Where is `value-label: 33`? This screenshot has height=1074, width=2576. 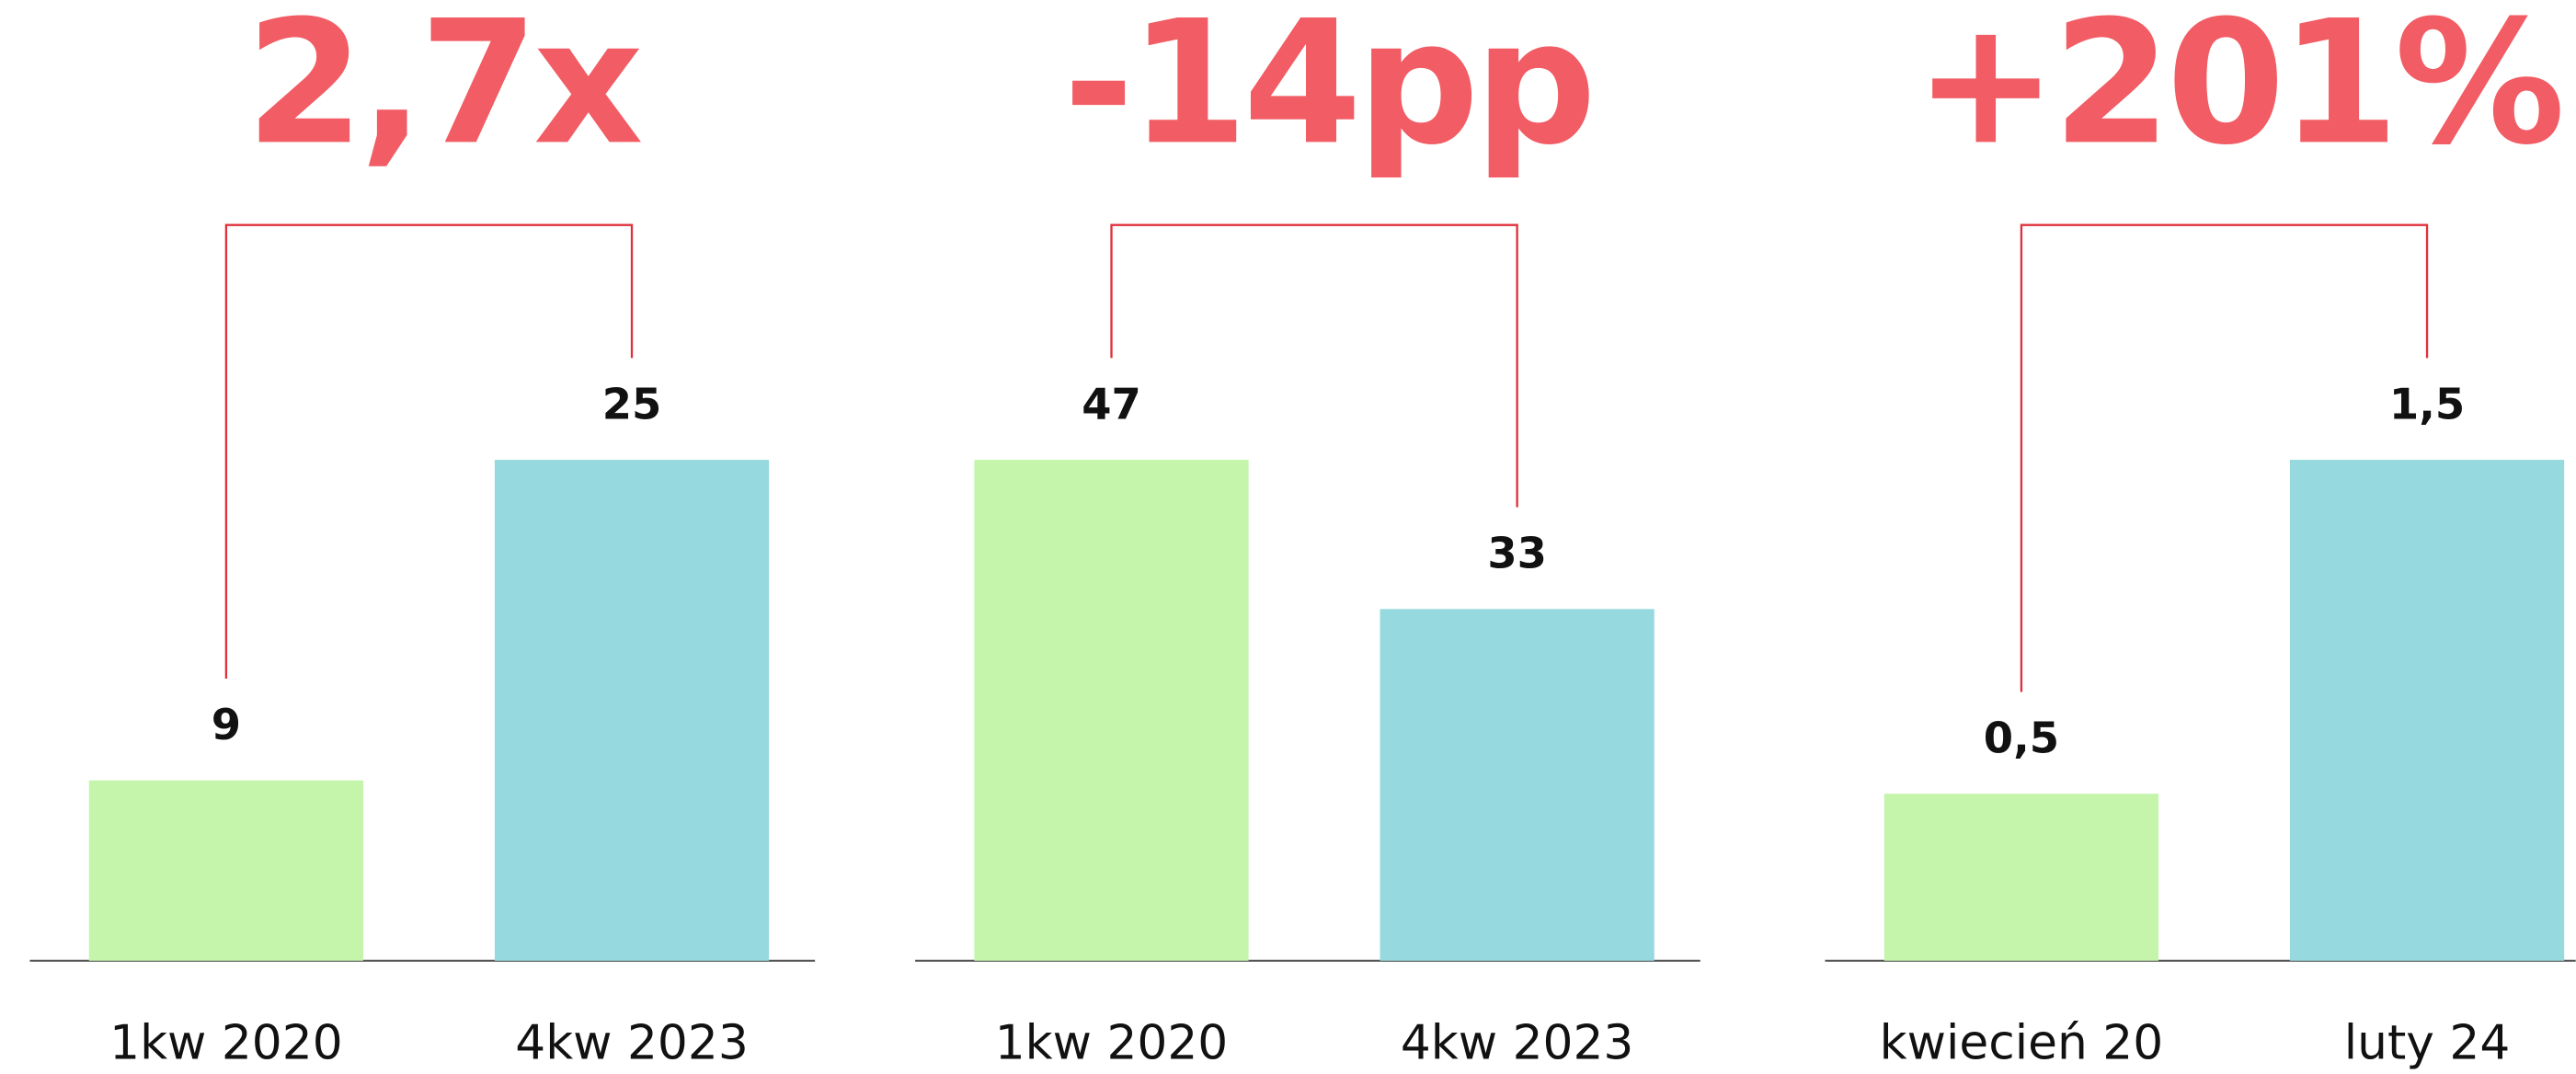 value-label: 33 is located at coordinates (1517, 553).